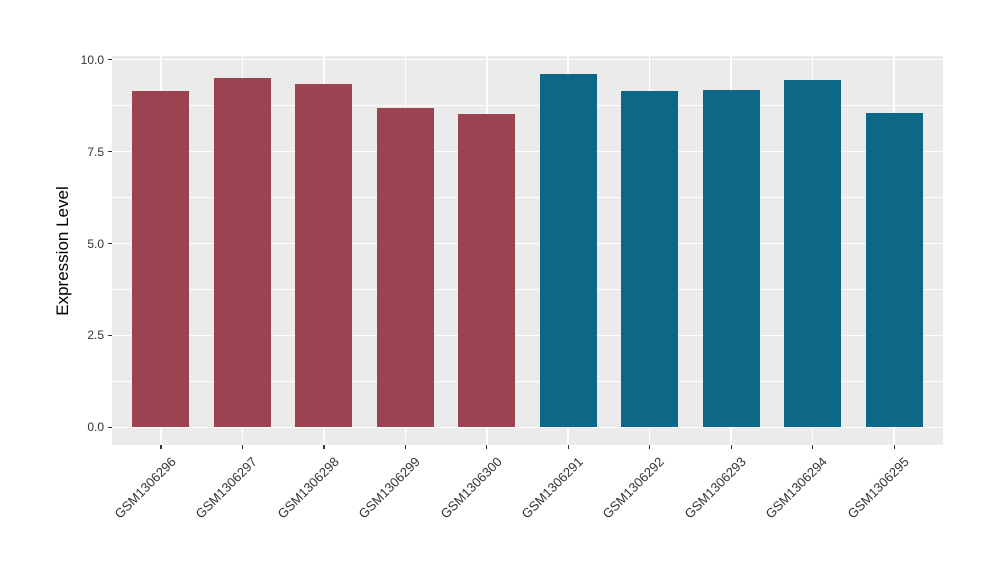  What do you see at coordinates (95, 243) in the screenshot?
I see `y-tick-label: 5.0` at bounding box center [95, 243].